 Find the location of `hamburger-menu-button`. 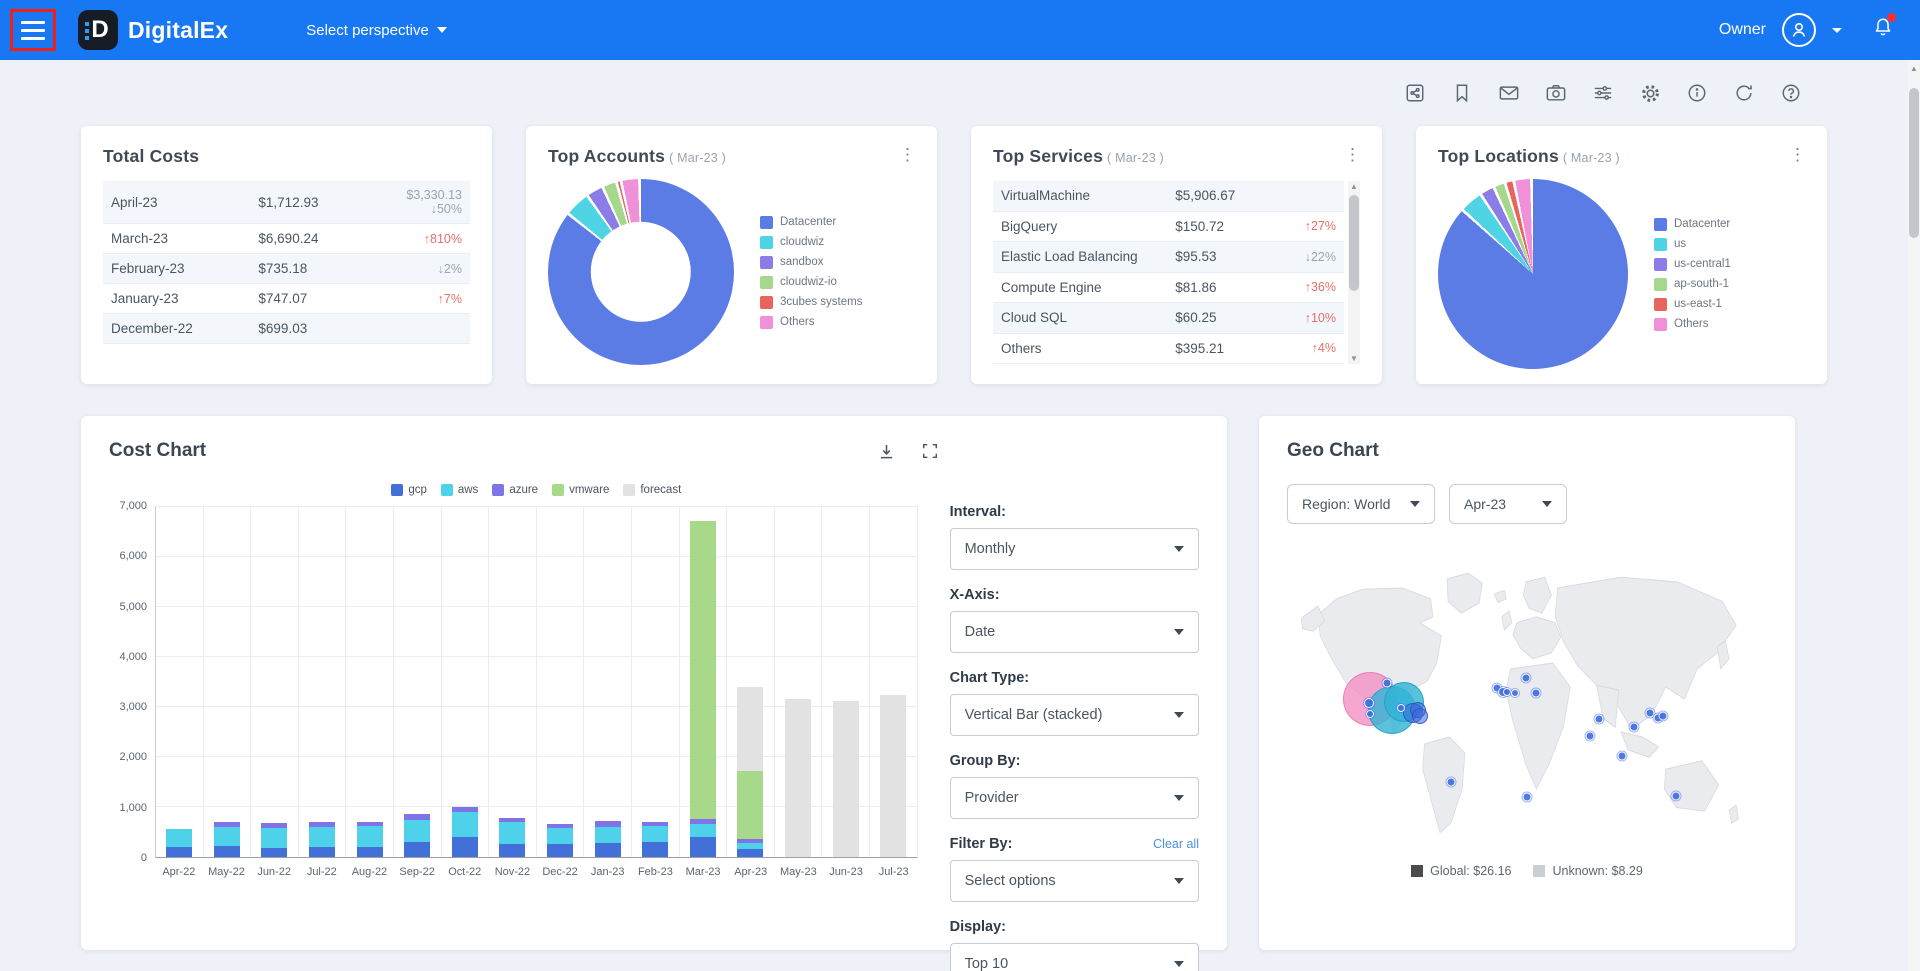

hamburger-menu-button is located at coordinates (33, 30).